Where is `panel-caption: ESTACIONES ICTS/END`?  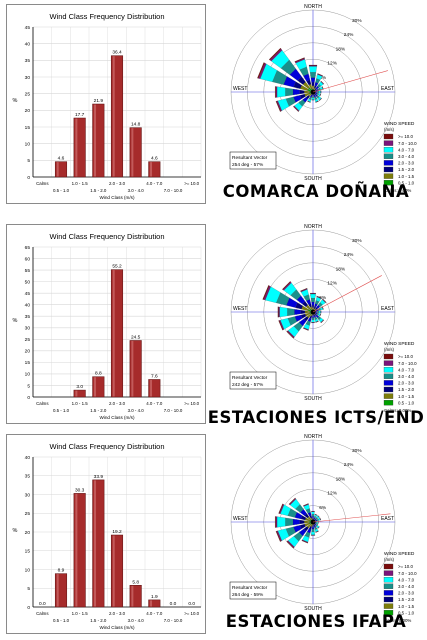 panel-caption: ESTACIONES ICTS/END is located at coordinates (316, 417).